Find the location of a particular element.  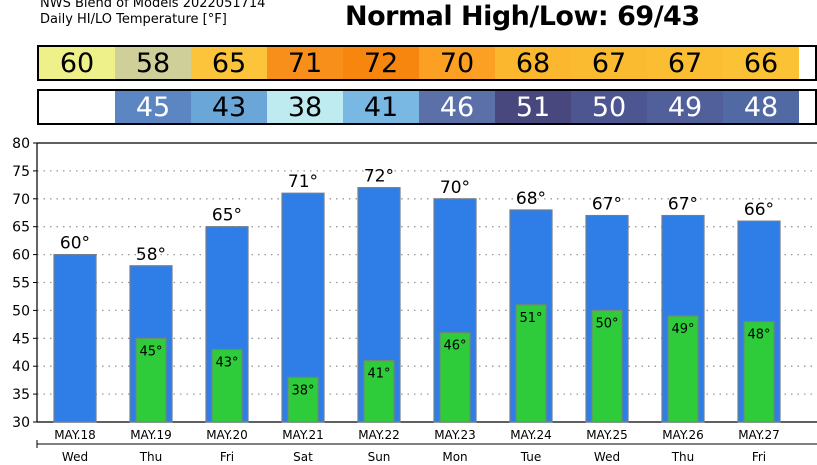

low-value-label: 46° is located at coordinates (454, 346).